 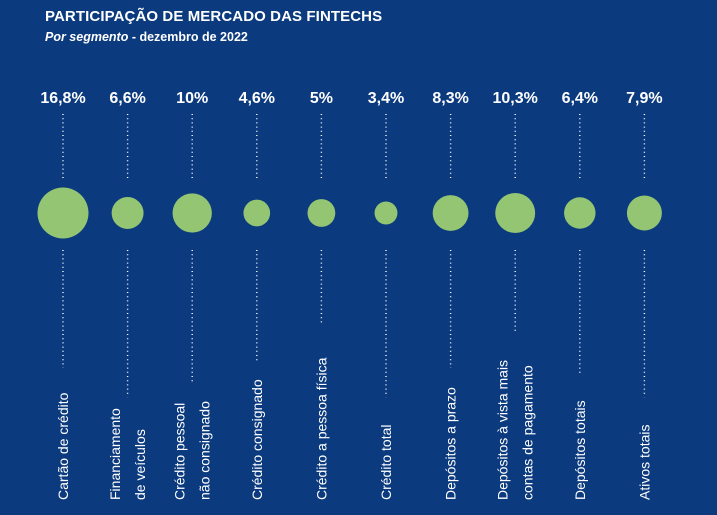 What do you see at coordinates (140, 464) in the screenshot?
I see `category-label-line: de veículos` at bounding box center [140, 464].